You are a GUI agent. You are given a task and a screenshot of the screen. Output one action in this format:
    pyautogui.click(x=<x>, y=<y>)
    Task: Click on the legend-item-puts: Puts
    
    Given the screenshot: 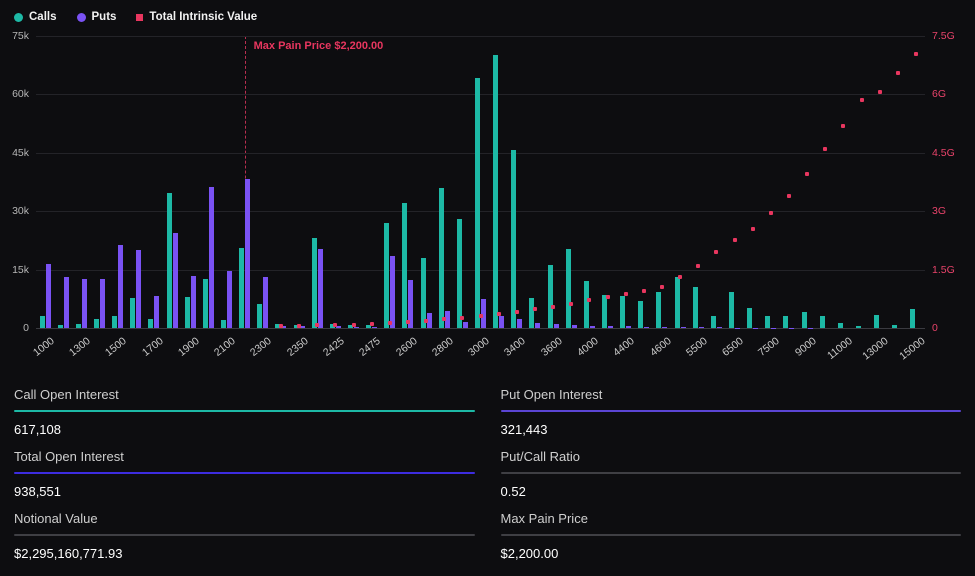 What is the action you would take?
    pyautogui.click(x=96, y=17)
    